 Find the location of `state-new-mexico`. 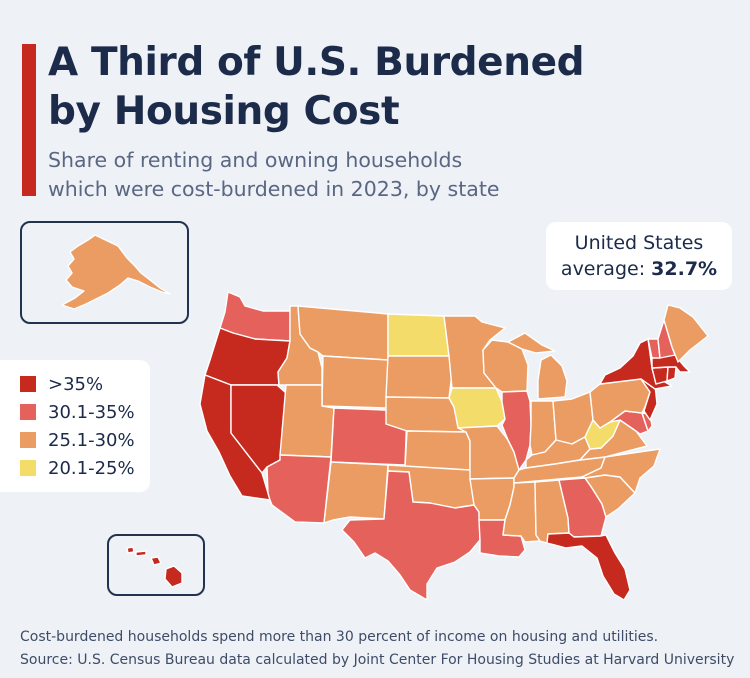

state-new-mexico is located at coordinates (356, 492).